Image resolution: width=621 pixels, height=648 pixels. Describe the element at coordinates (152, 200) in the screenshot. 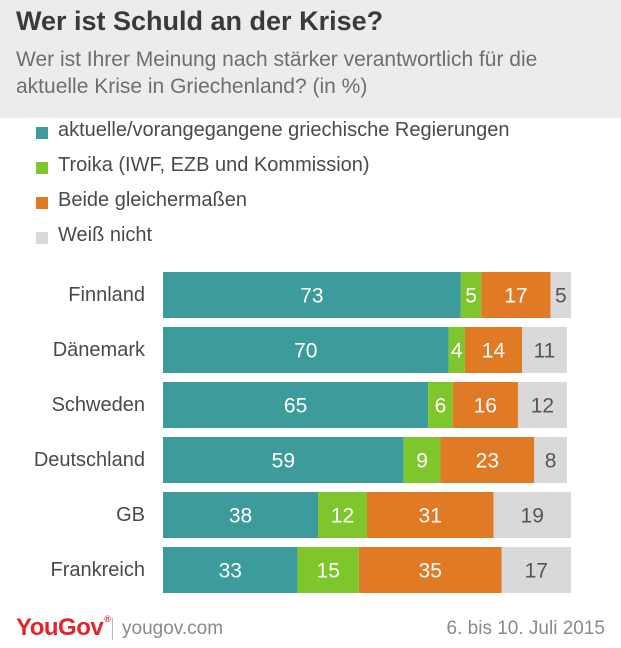

I see `legend-label-beide: Beide gleichermaßen` at that location.